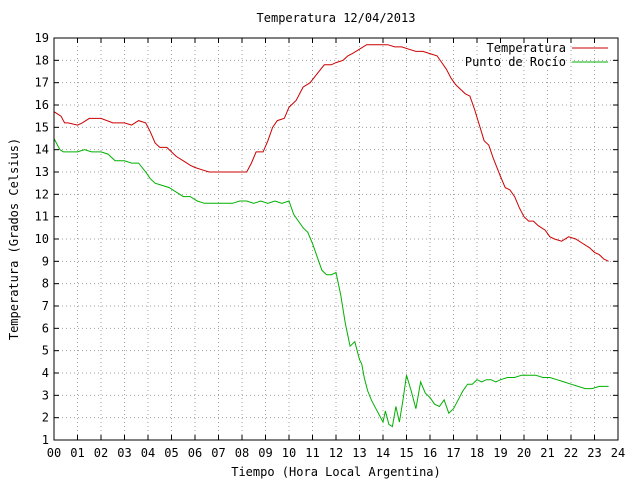 This screenshot has width=640, height=480. I want to click on x-tick-label: 18, so click(477, 453).